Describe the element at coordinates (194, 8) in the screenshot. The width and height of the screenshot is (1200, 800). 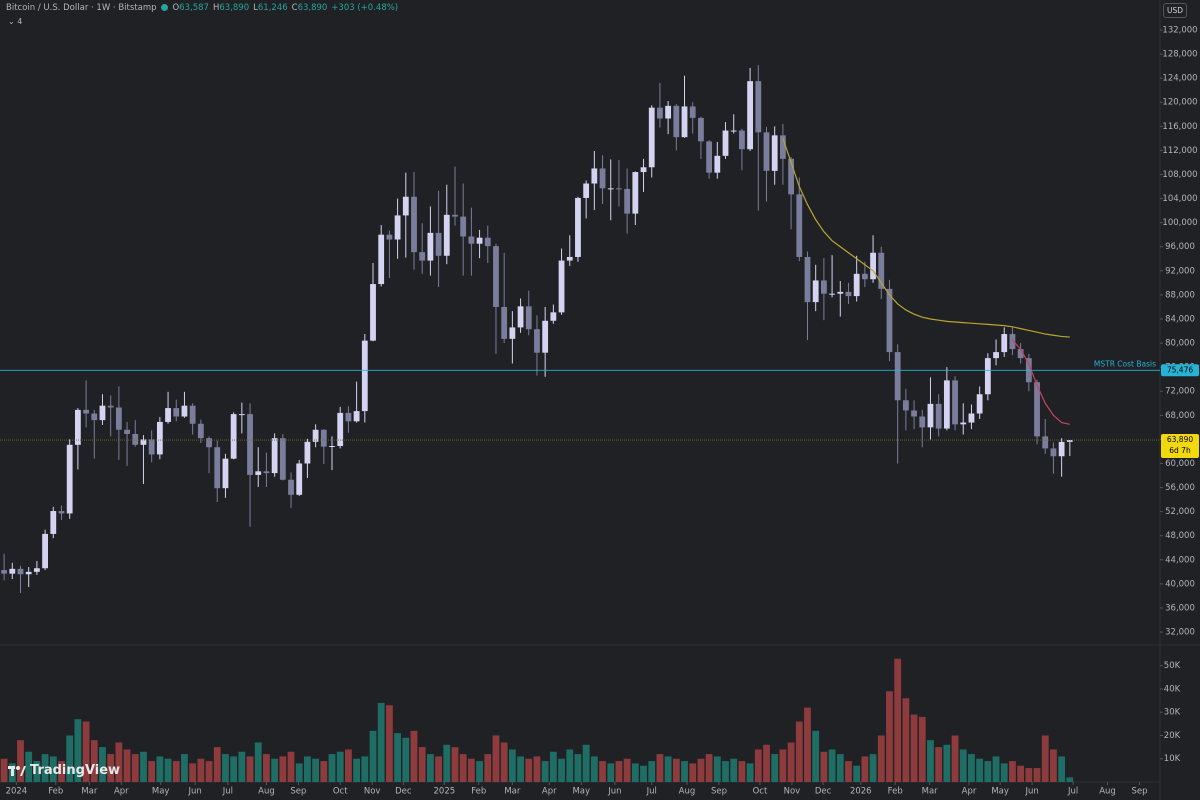
I see `ohlc-value: 63,587` at that location.